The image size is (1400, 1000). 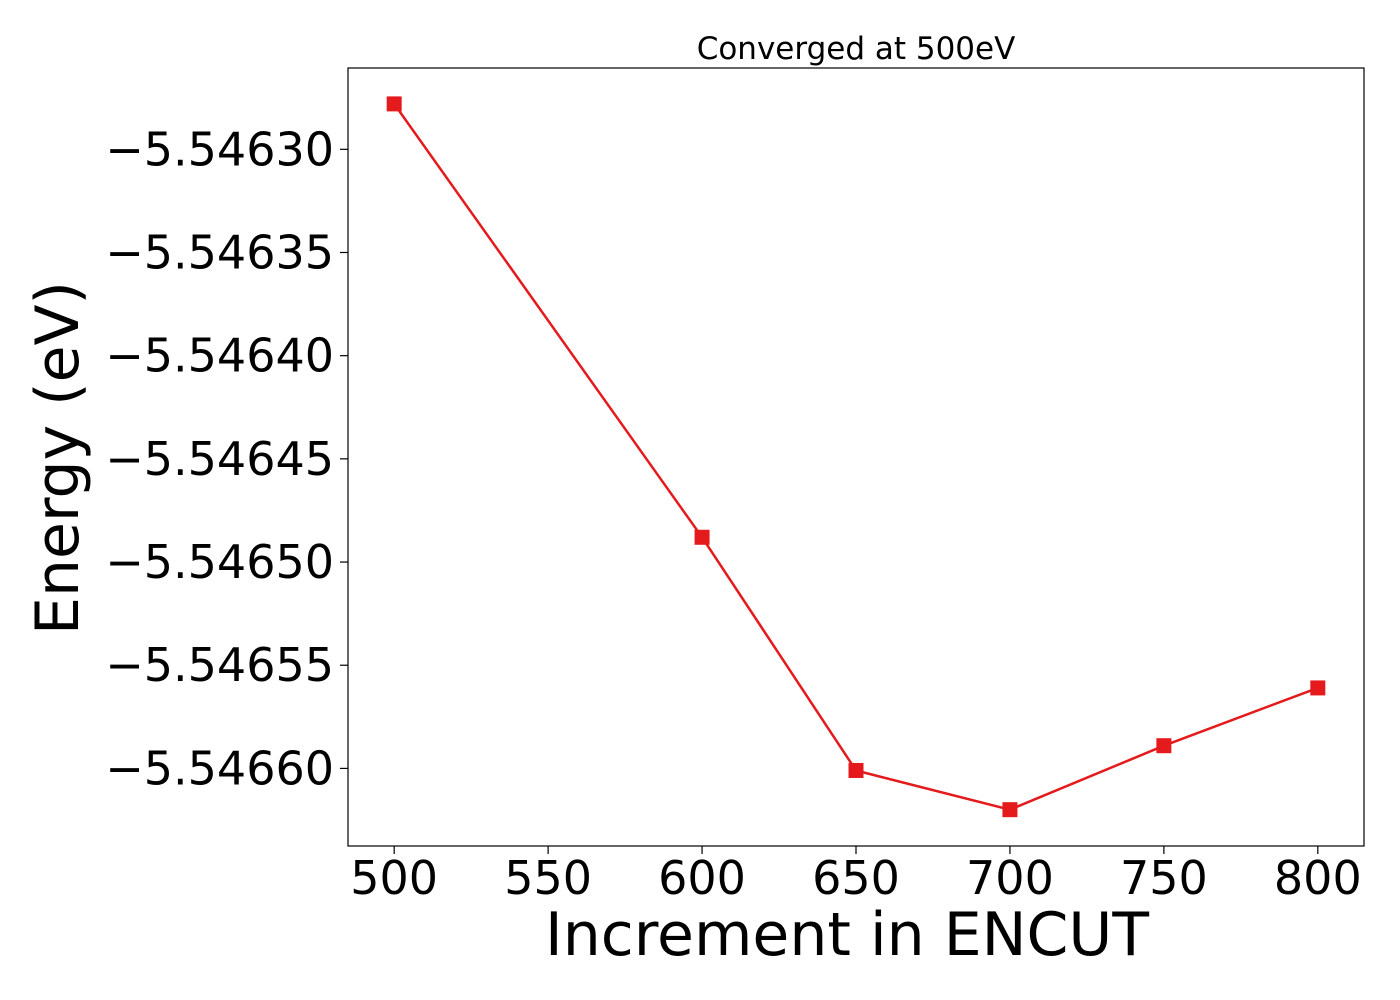 I want to click on x-tick-label: 700, so click(x=1010, y=878).